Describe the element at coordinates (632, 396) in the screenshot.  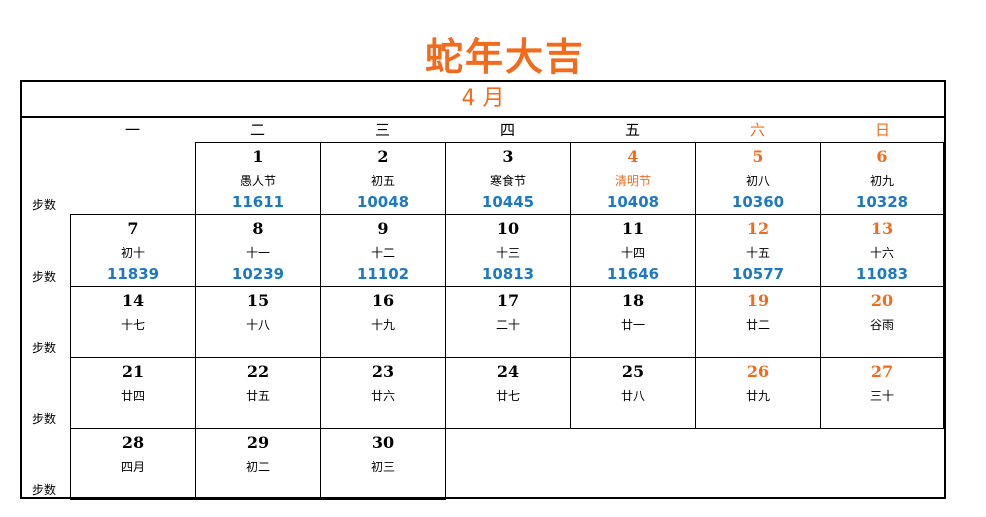
I see `lunar-date: 廿八` at that location.